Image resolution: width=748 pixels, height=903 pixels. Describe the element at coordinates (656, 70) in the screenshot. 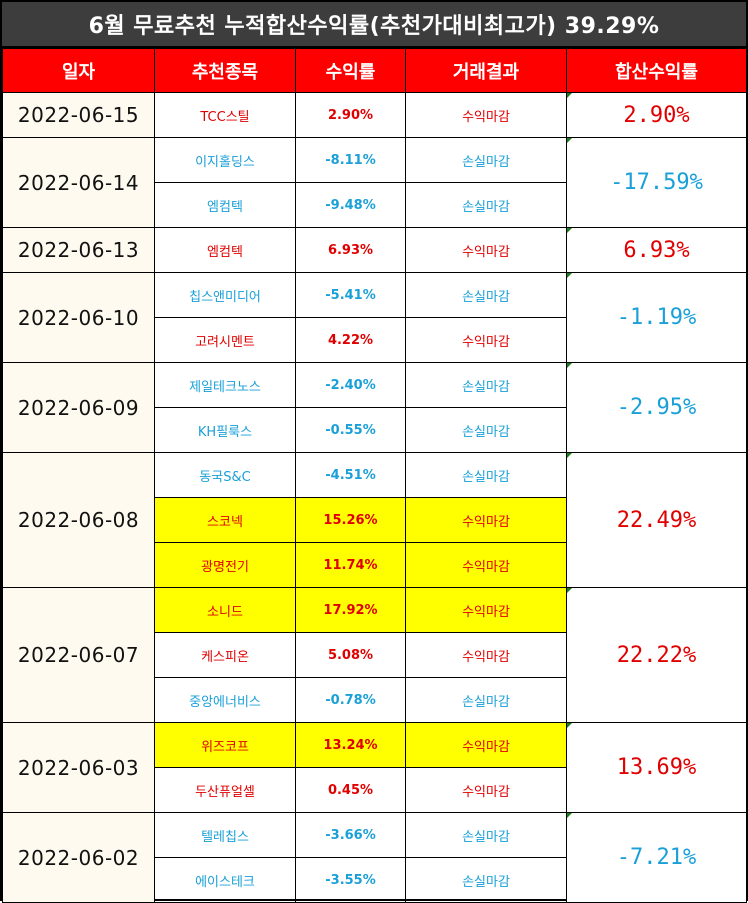

I see `header-total-return: 합산수익률` at that location.